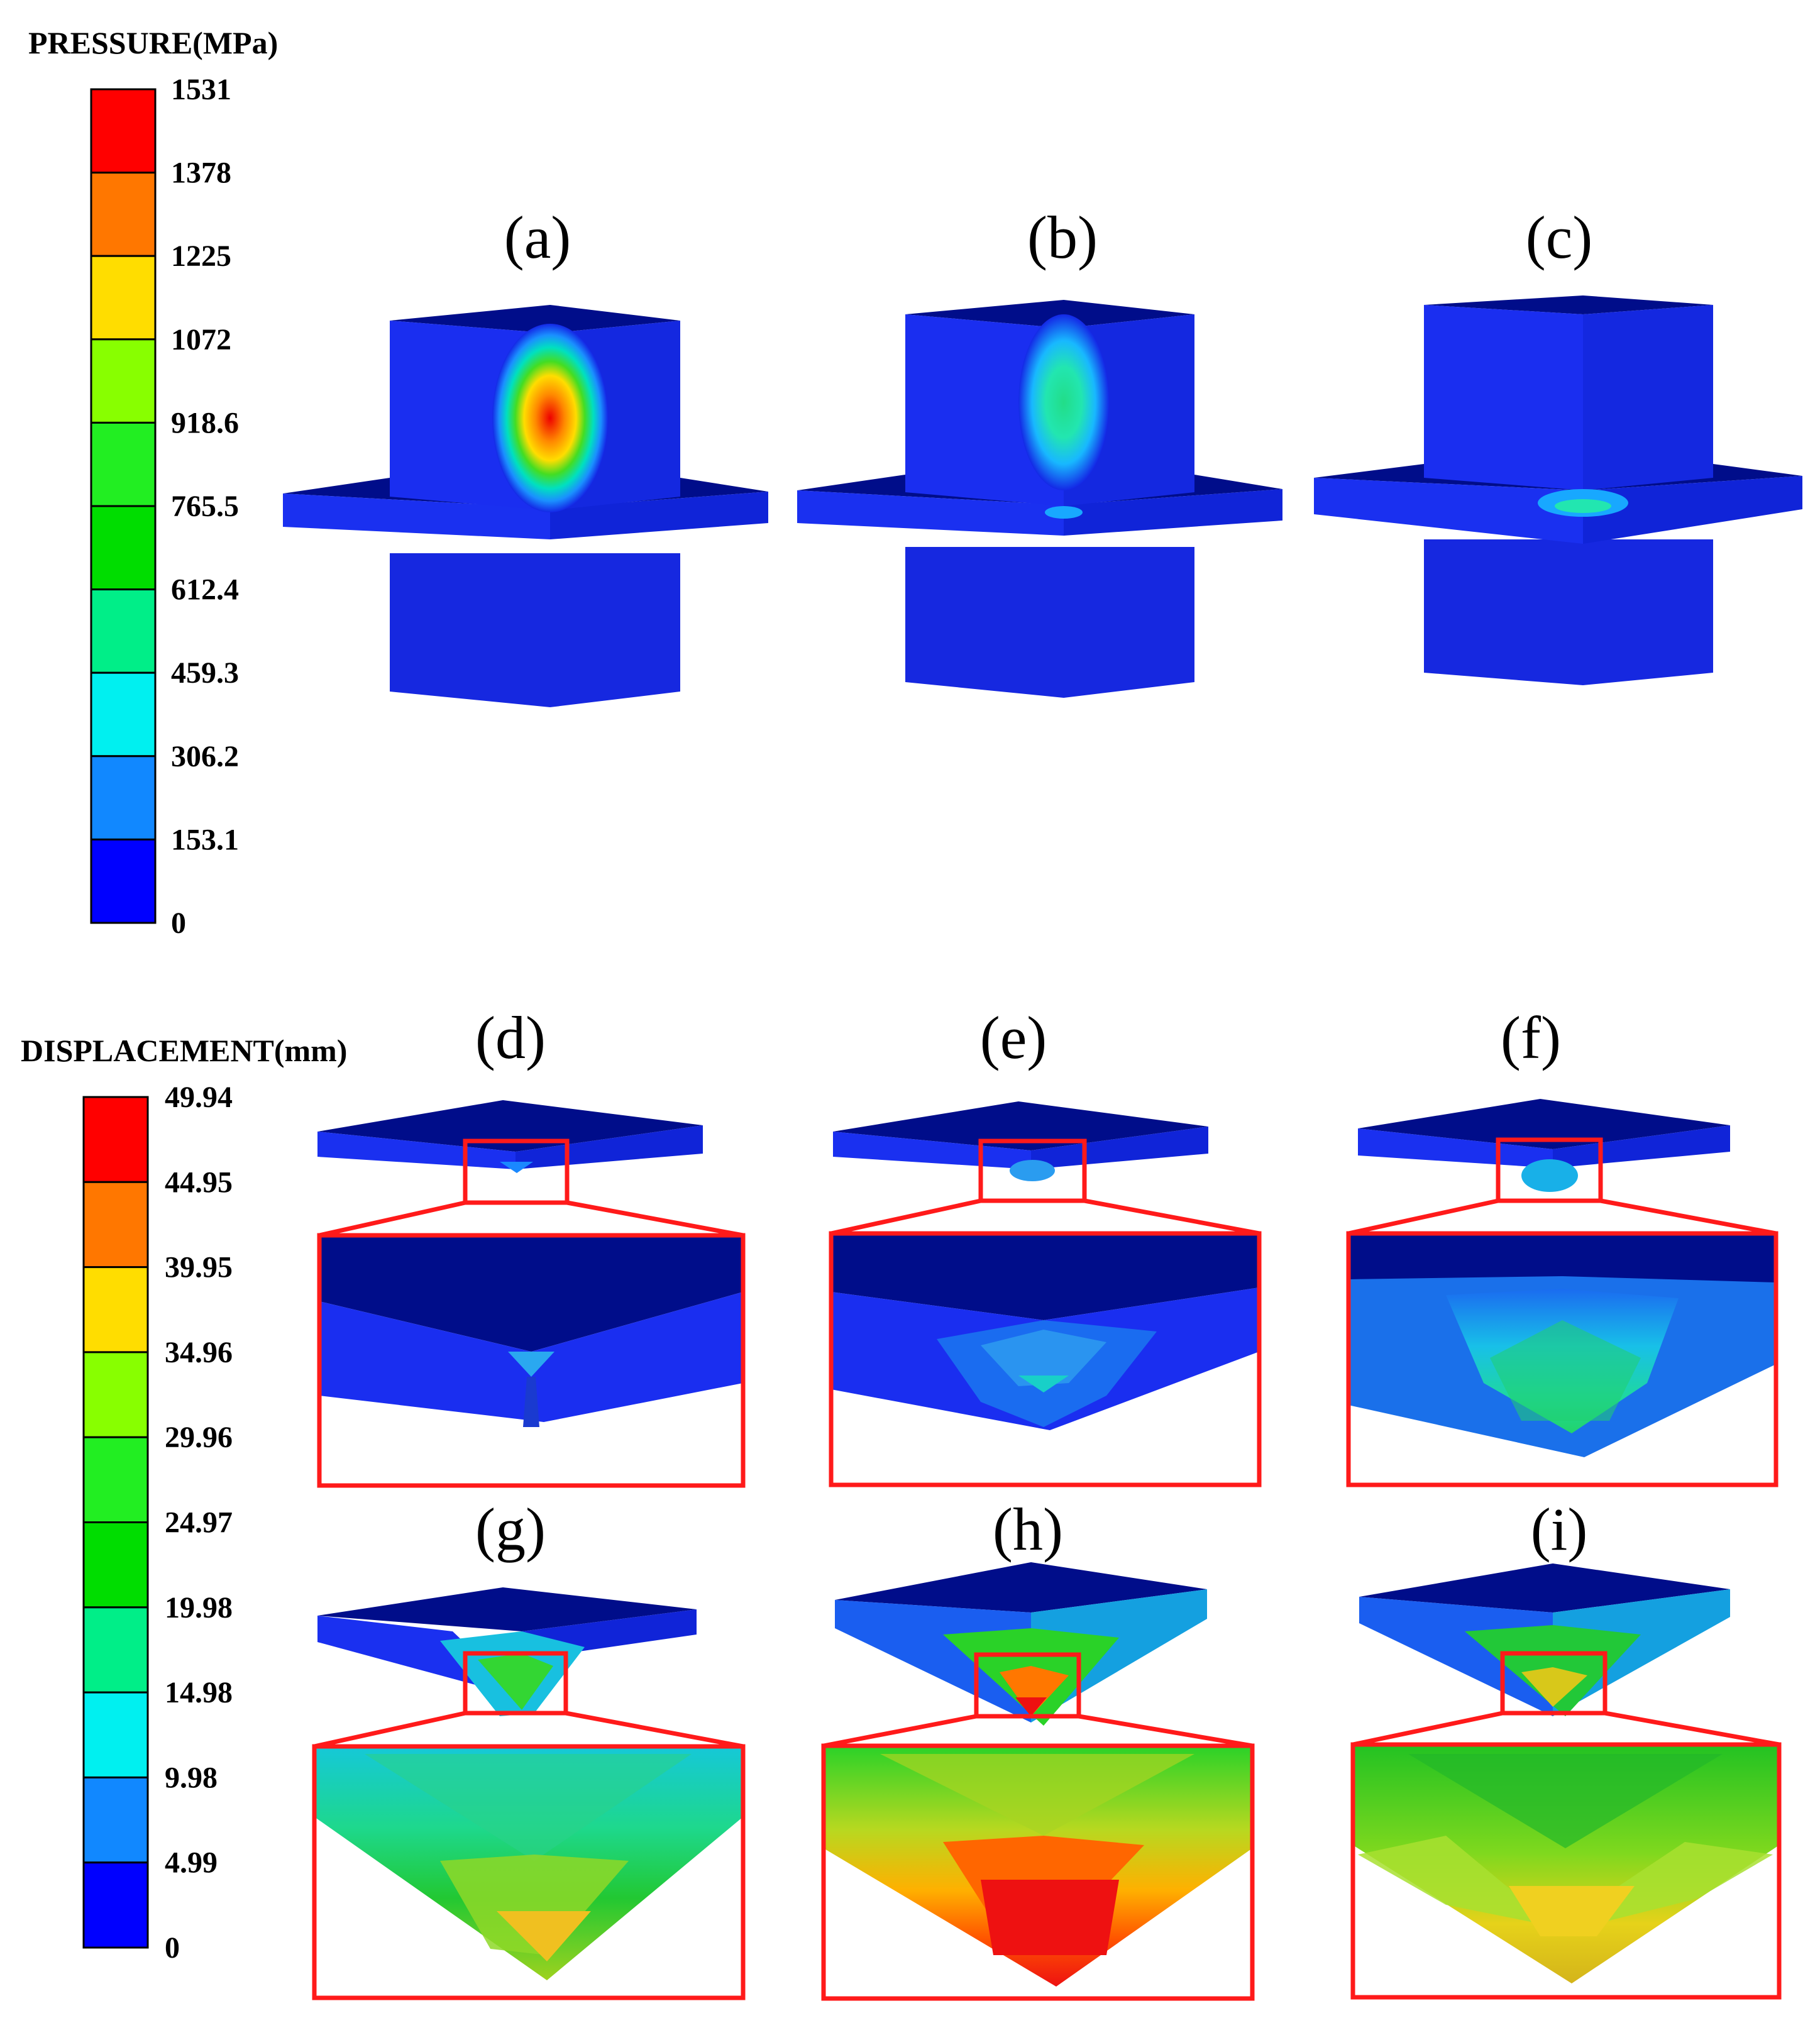 This screenshot has height=2018, width=1820. I want to click on upper-block-front, so click(1503, 397).